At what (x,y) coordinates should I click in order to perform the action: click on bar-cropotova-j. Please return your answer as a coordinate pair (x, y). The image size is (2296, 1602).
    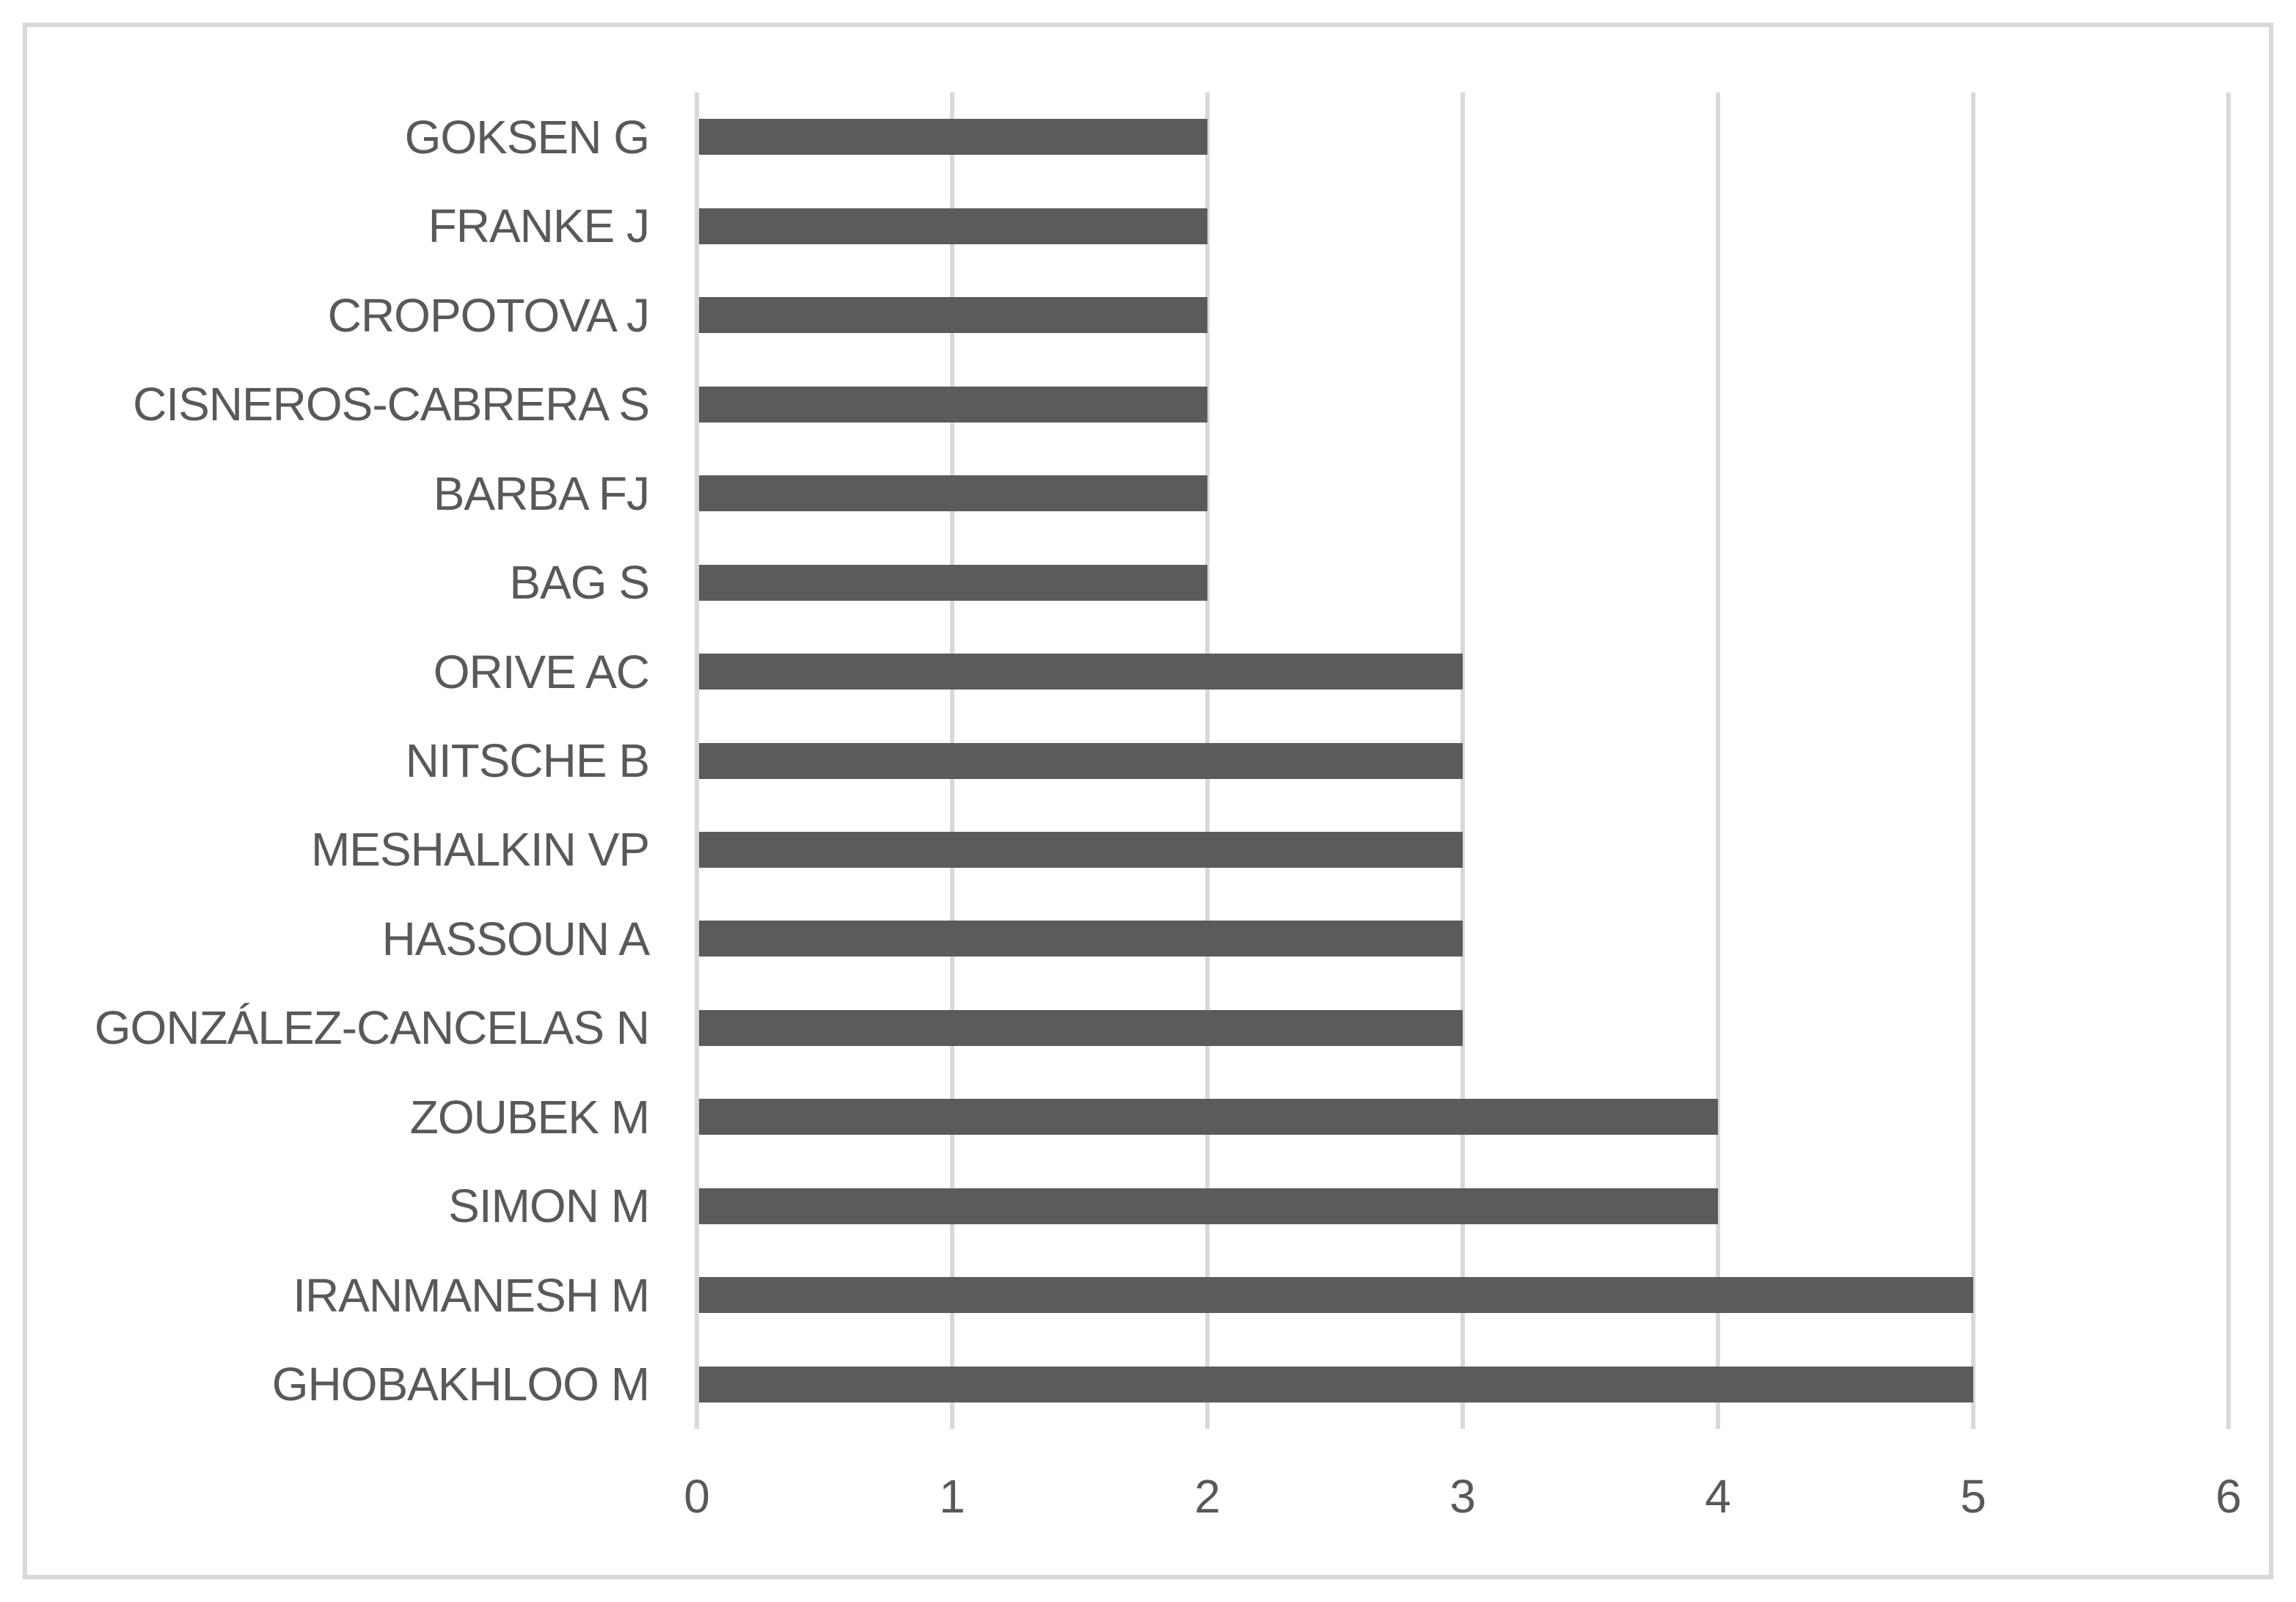
    Looking at the image, I should click on (953, 315).